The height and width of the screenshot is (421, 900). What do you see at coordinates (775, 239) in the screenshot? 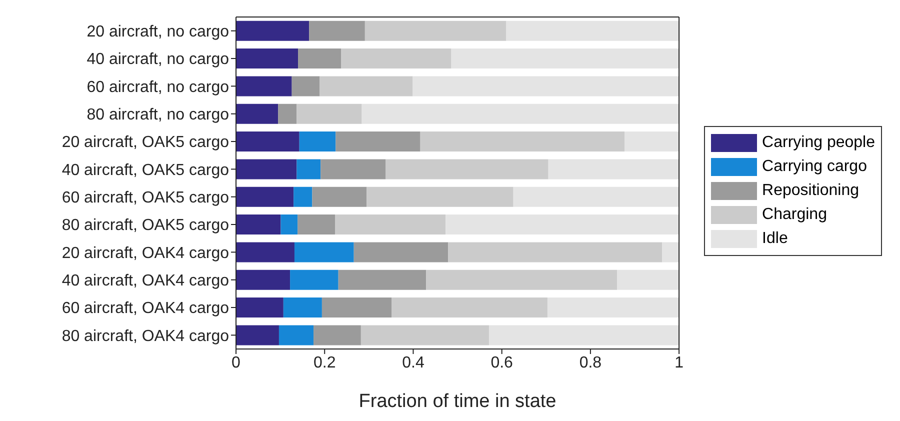
I see `legend-label: Idle` at bounding box center [775, 239].